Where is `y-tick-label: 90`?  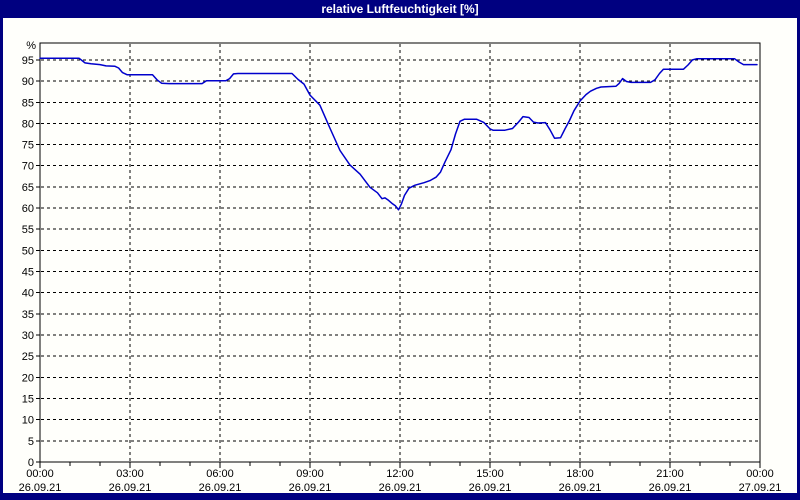
y-tick-label: 90 is located at coordinates (28, 82).